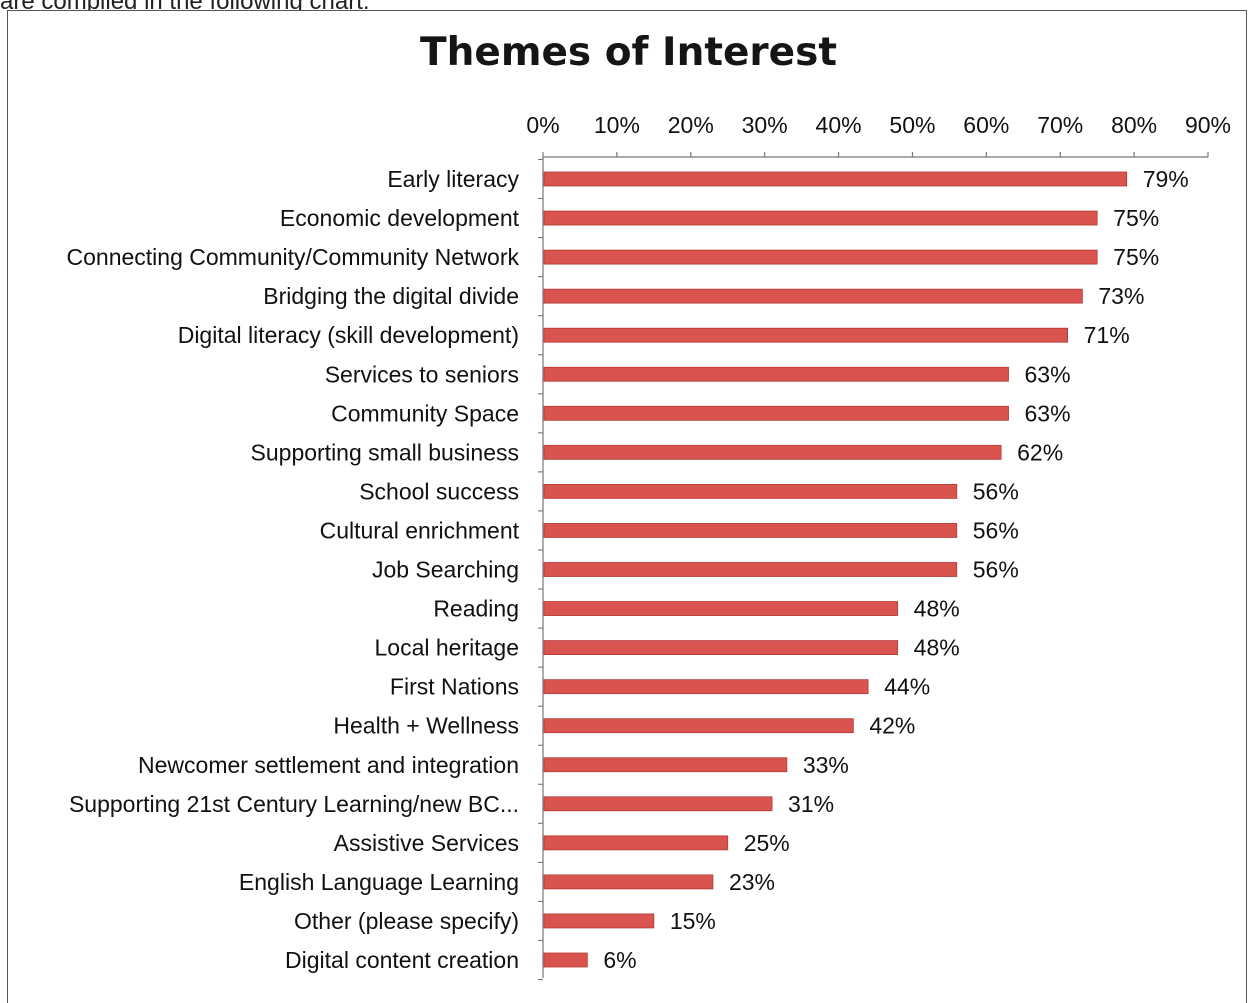 The image size is (1257, 1003). I want to click on category-label: Reading, so click(476, 609).